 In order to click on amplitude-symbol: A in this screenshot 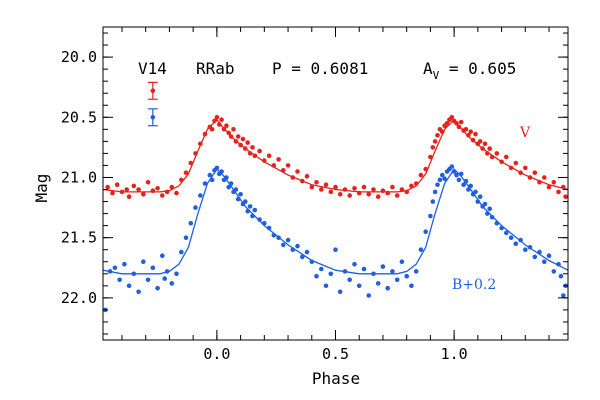, I will do `click(428, 68)`.